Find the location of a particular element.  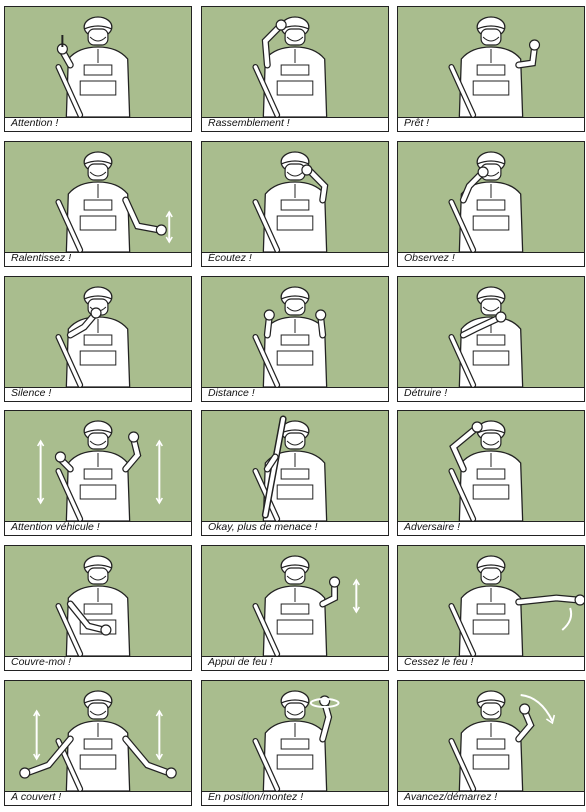

signal-panel: En position/montez ! is located at coordinates (295, 743).